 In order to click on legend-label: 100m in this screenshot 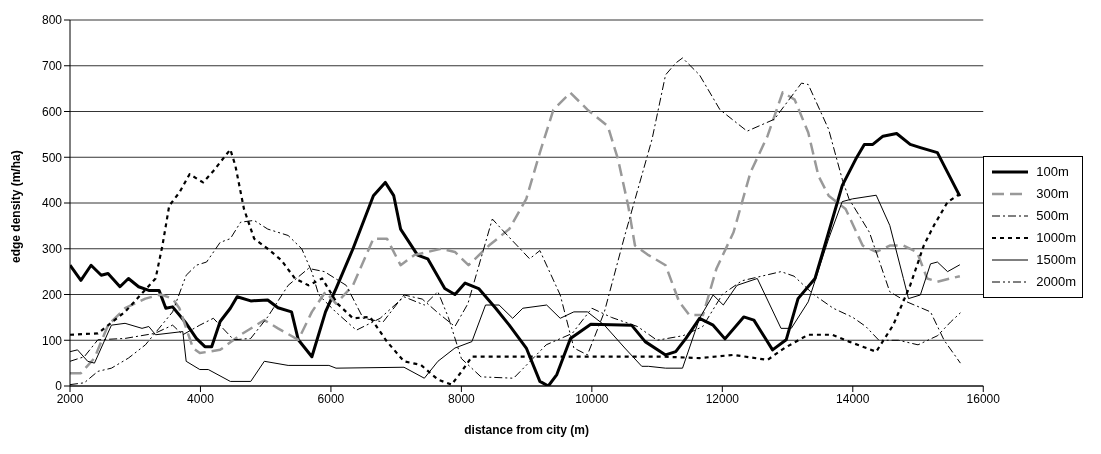, I will do `click(1052, 172)`.